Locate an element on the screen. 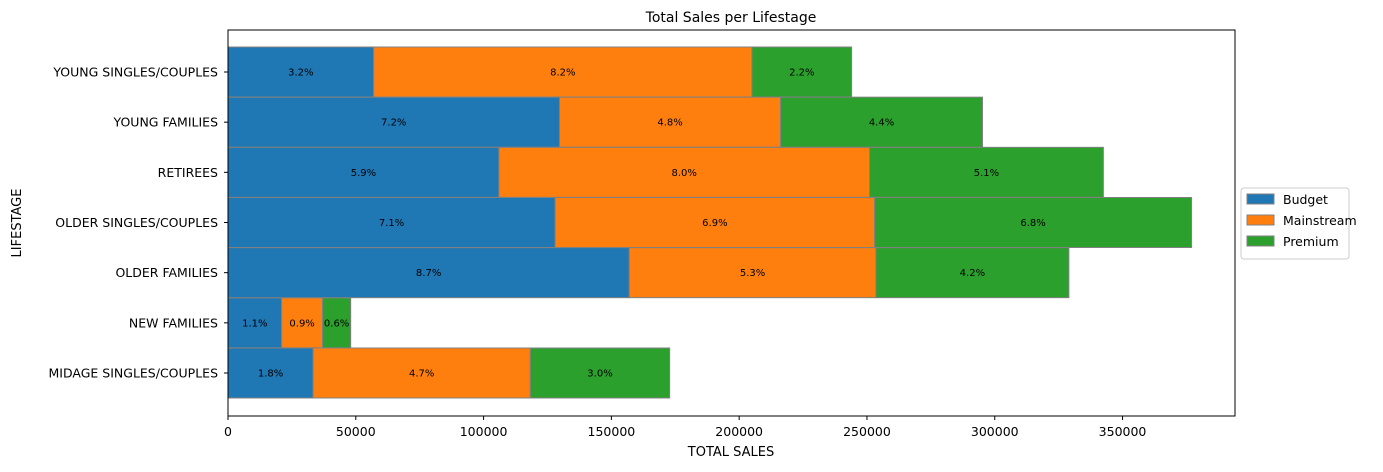  x-tick-label: 200000 is located at coordinates (739, 431).